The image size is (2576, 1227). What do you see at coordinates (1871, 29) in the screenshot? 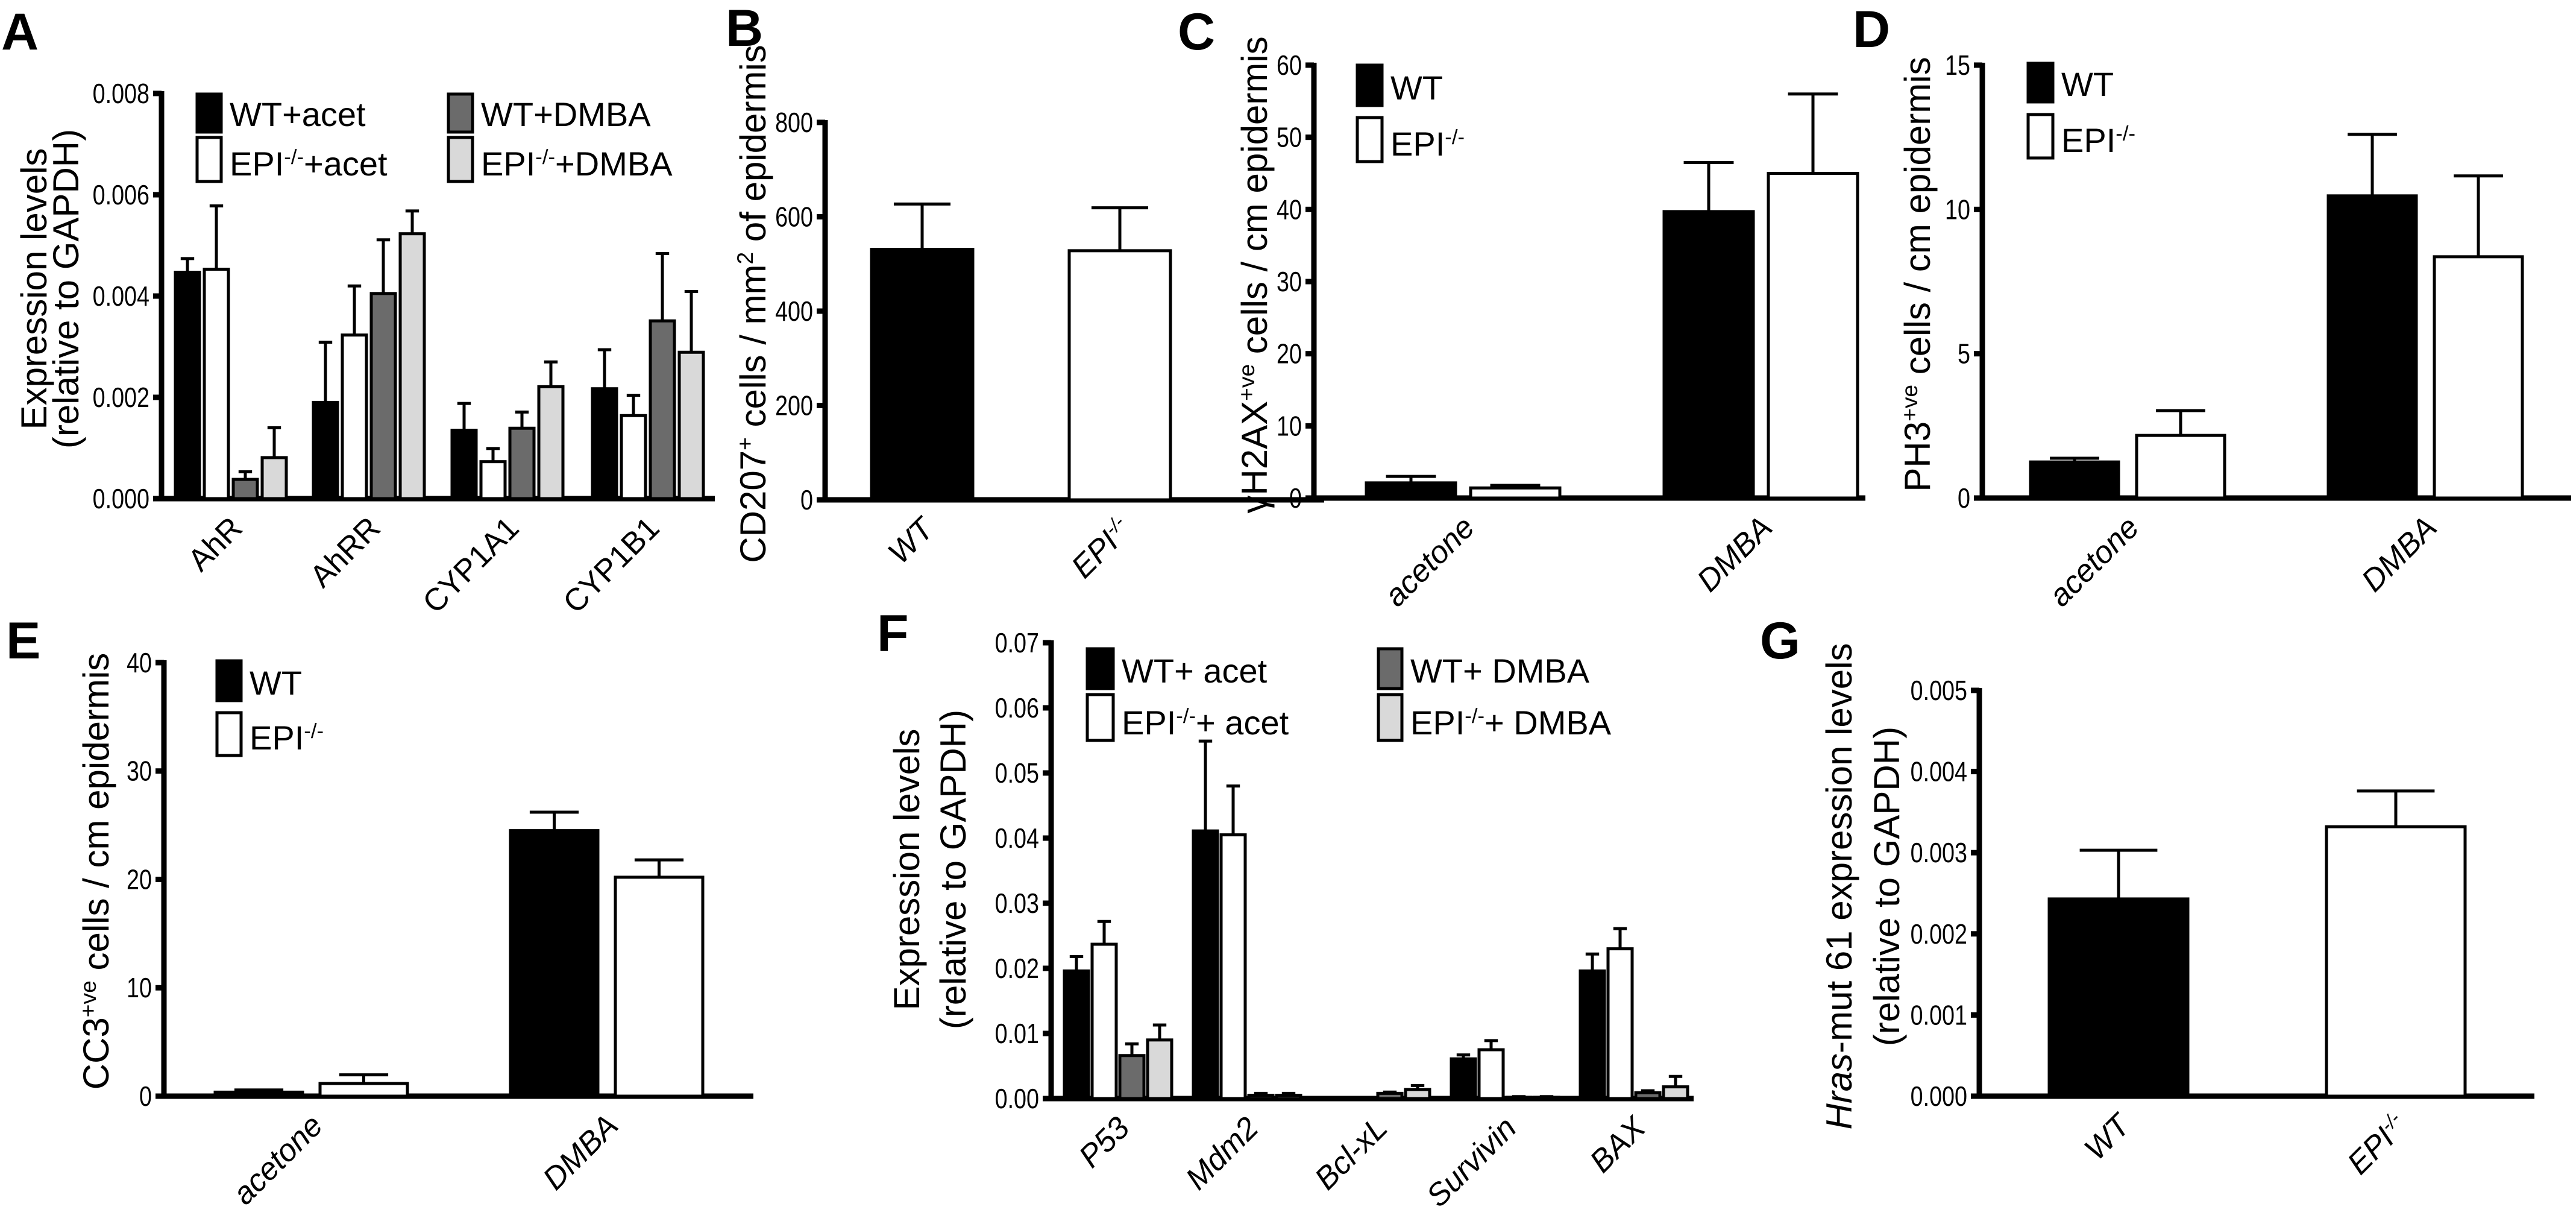
I see `panel-letter: D` at bounding box center [1871, 29].